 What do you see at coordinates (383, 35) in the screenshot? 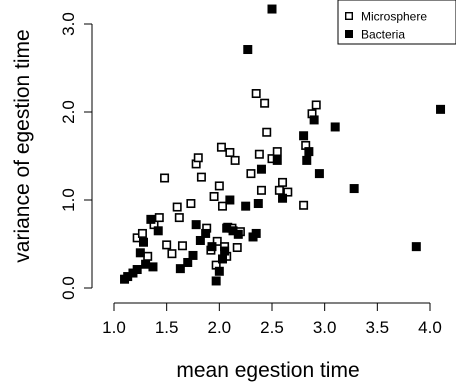
I see `legend-label-bacteria: Bacteria` at bounding box center [383, 35].